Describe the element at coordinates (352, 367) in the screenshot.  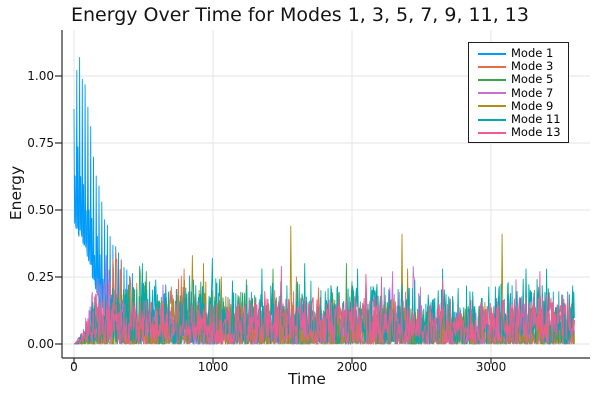
I see `x-tick-label: 2000` at that location.